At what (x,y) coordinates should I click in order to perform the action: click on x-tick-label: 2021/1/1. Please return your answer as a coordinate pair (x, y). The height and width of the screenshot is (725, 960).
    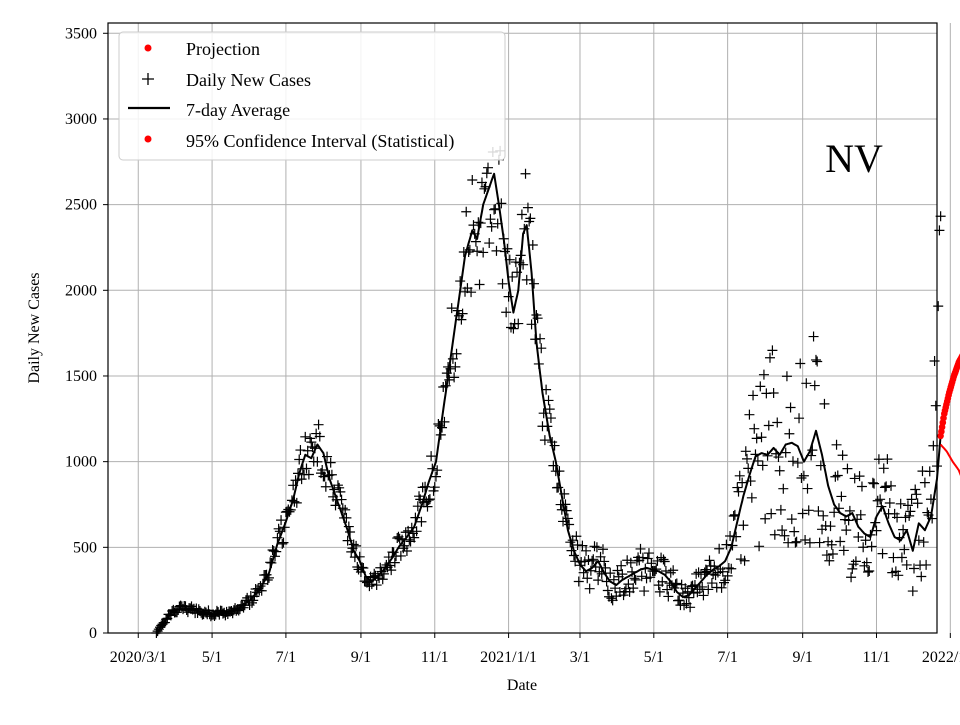
    Looking at the image, I should click on (508, 657).